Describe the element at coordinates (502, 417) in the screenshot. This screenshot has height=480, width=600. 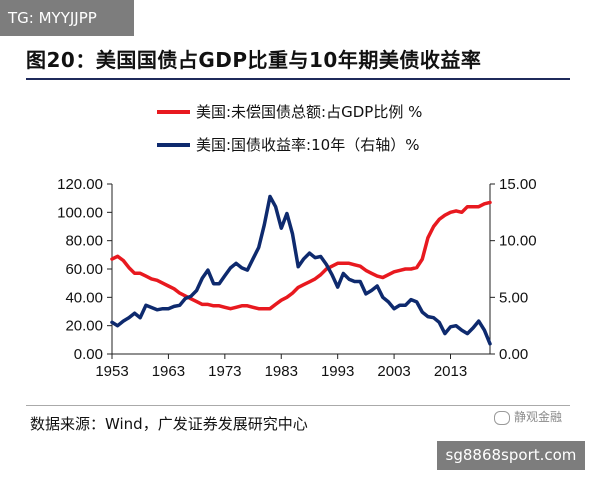
I see `wechat-icon` at that location.